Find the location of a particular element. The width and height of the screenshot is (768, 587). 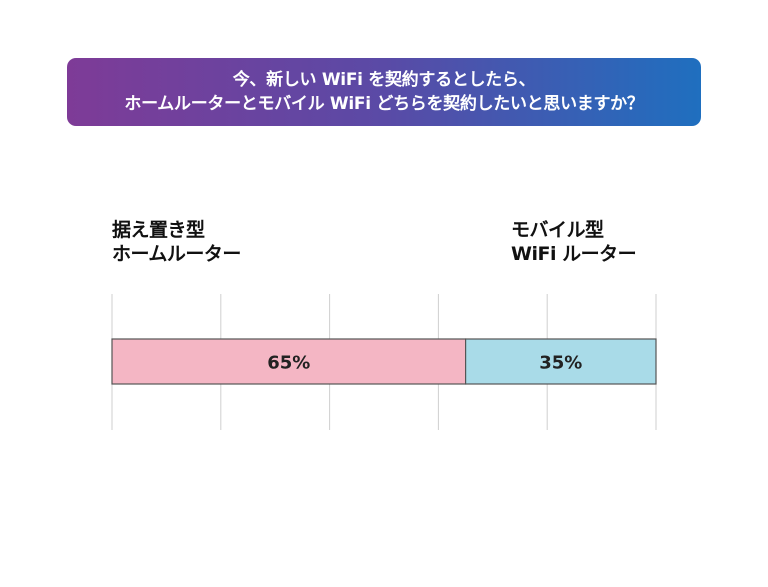

category-label-mobile-wifi: モバイル型 WiFi ルーター is located at coordinates (574, 242).